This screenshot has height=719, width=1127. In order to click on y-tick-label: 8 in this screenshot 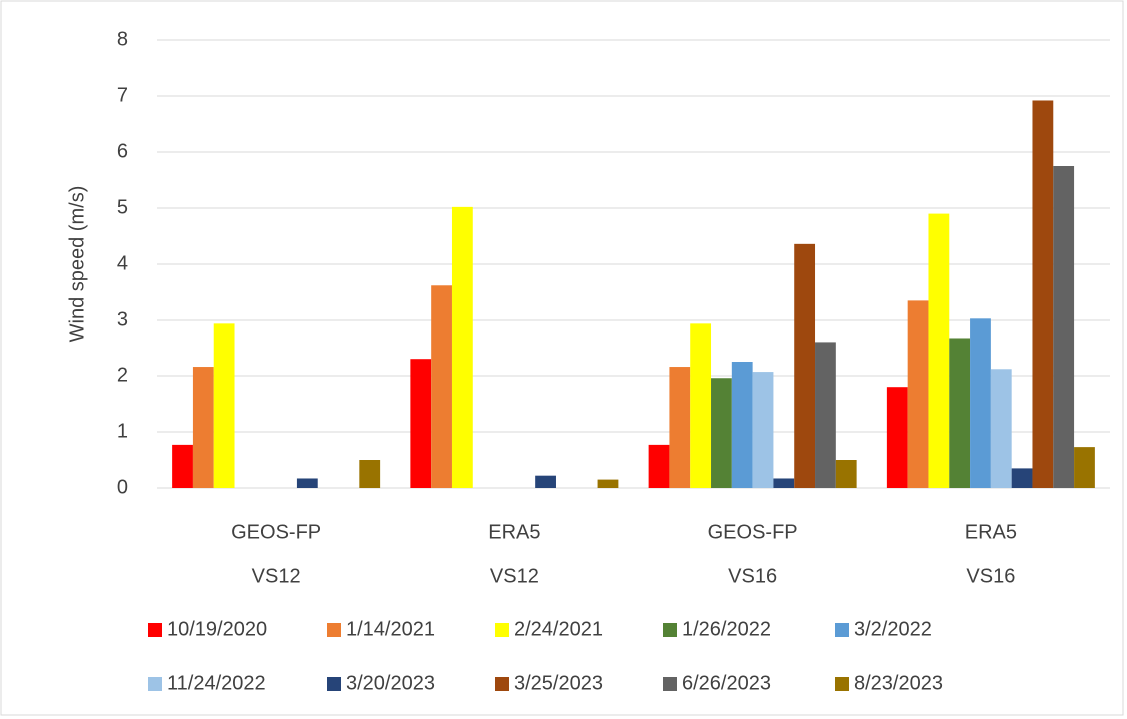, I will do `click(122, 39)`.